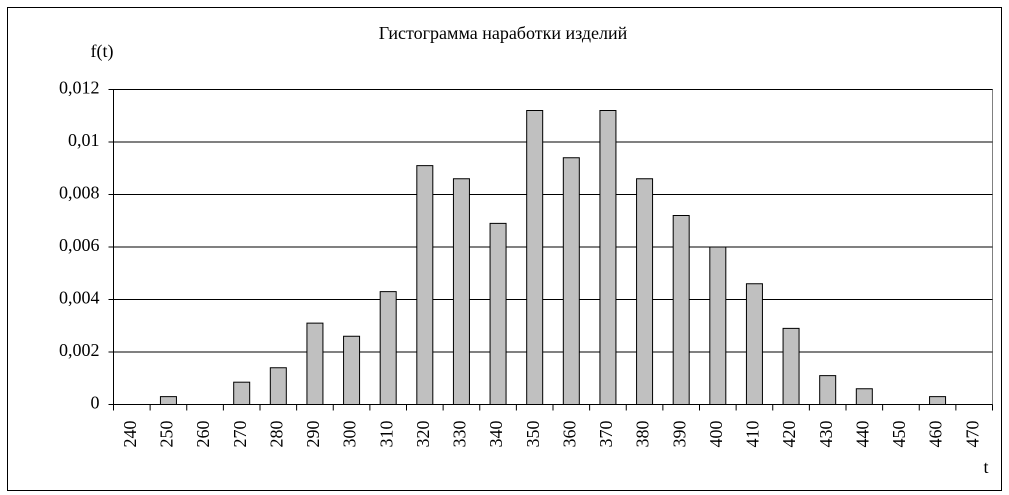  What do you see at coordinates (79, 193) in the screenshot?
I see `y-tick-label: 0,008` at bounding box center [79, 193].